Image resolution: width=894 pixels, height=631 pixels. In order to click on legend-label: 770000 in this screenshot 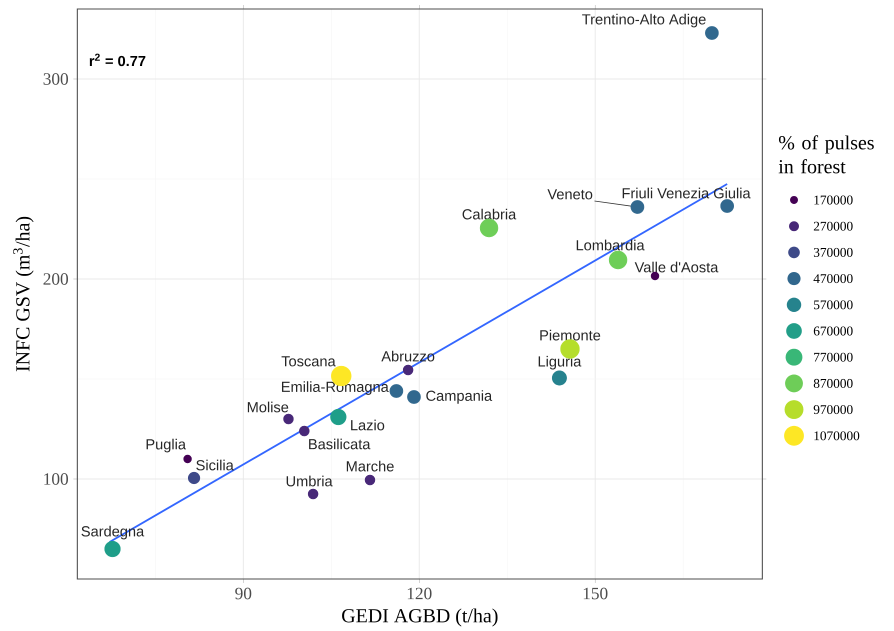, I will do `click(833, 357)`.